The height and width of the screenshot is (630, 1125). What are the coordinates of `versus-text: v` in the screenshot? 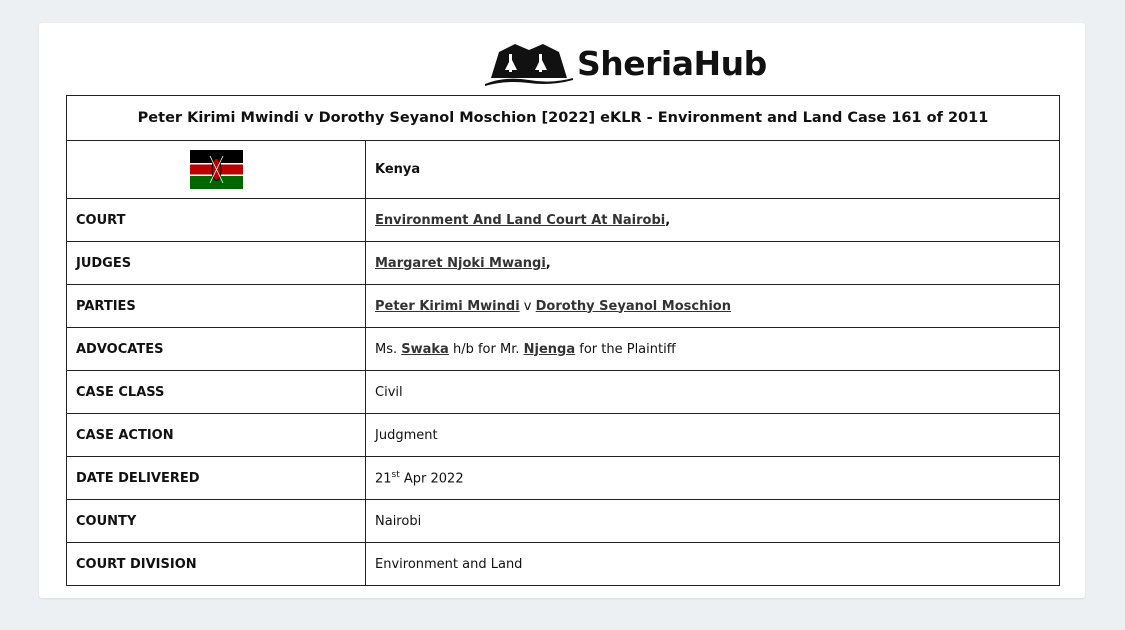 It's located at (527, 306).